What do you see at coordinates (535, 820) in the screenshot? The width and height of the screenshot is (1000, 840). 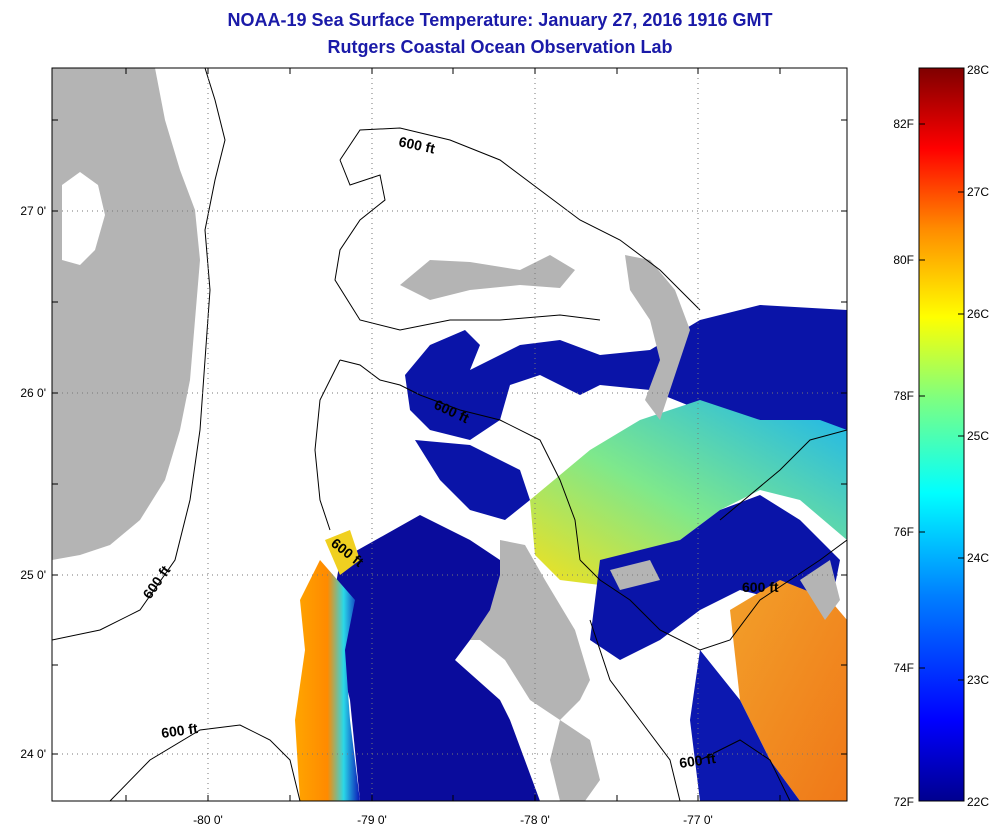 I see `lon-label-78: -78 0'` at bounding box center [535, 820].